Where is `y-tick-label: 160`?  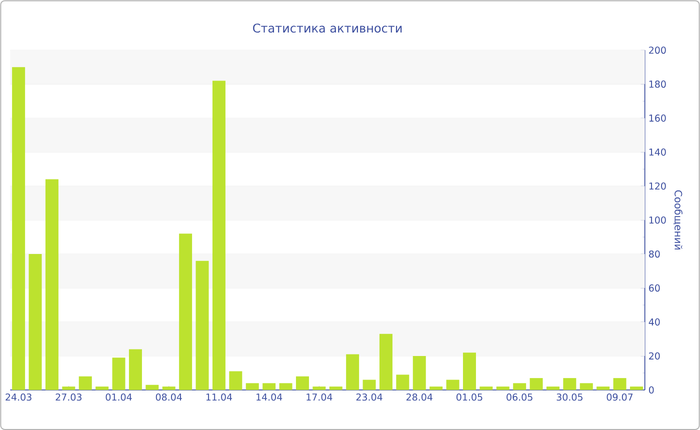
y-tick-label: 160 is located at coordinates (657, 118).